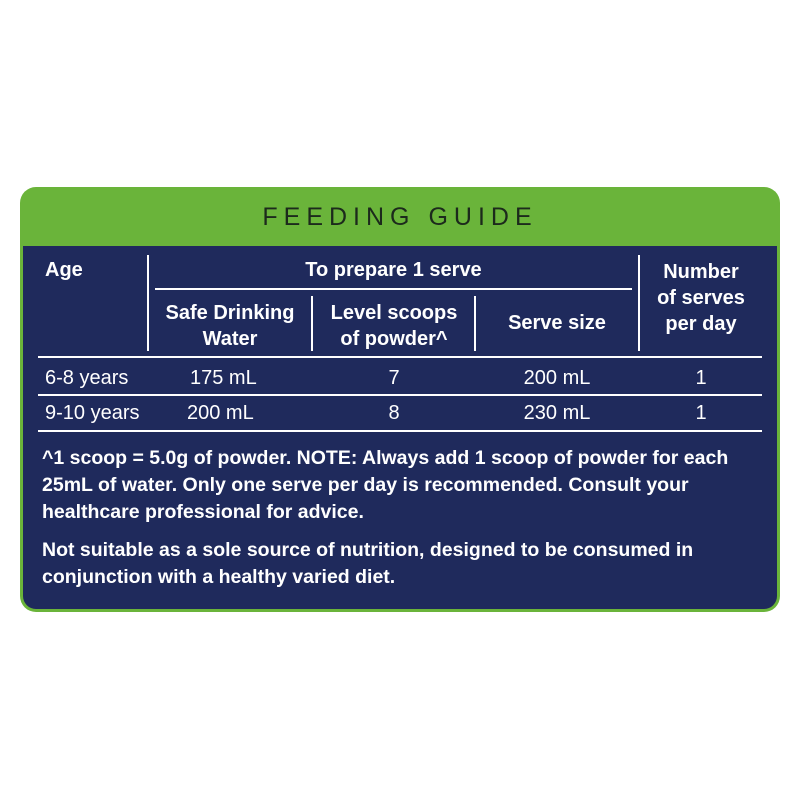 This screenshot has height=800, width=800. What do you see at coordinates (230, 339) in the screenshot?
I see `header-water-line: Water` at bounding box center [230, 339].